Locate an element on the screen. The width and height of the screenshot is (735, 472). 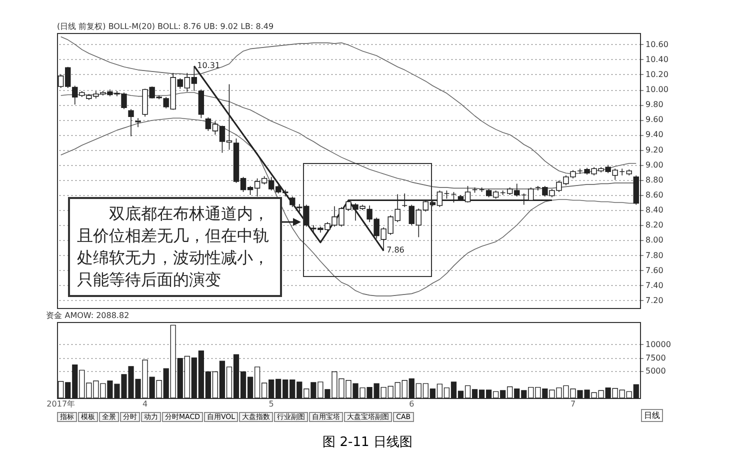
x-tick-label: 5 is located at coordinates (271, 404).